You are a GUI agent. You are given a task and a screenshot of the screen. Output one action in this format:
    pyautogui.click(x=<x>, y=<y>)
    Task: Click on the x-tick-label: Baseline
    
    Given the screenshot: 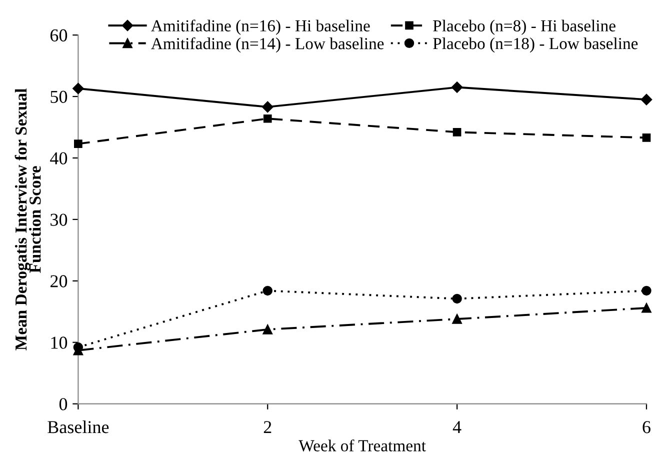 What is the action you would take?
    pyautogui.click(x=78, y=427)
    